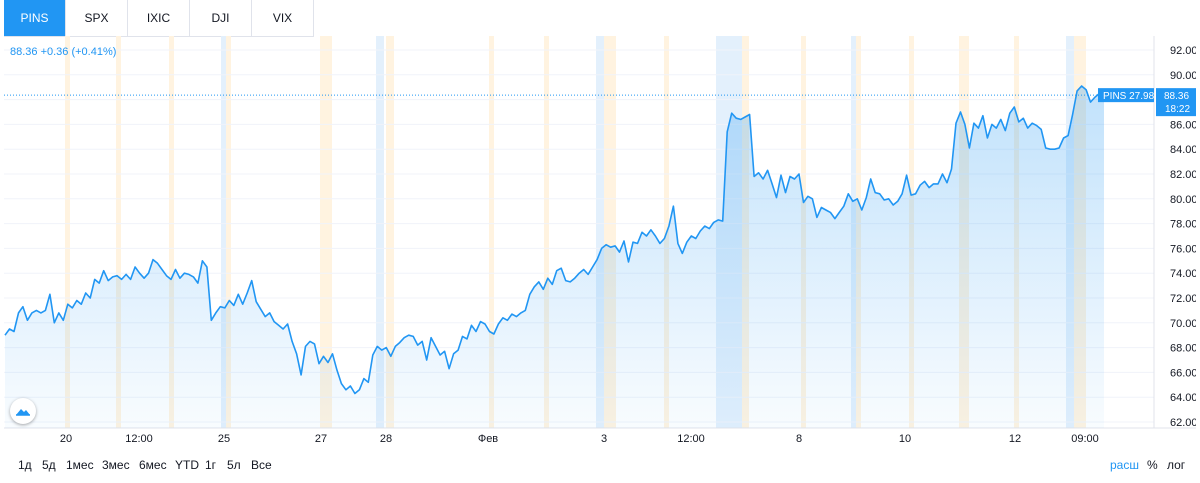  I want to click on price-tag-label-bg, so click(1126, 95).